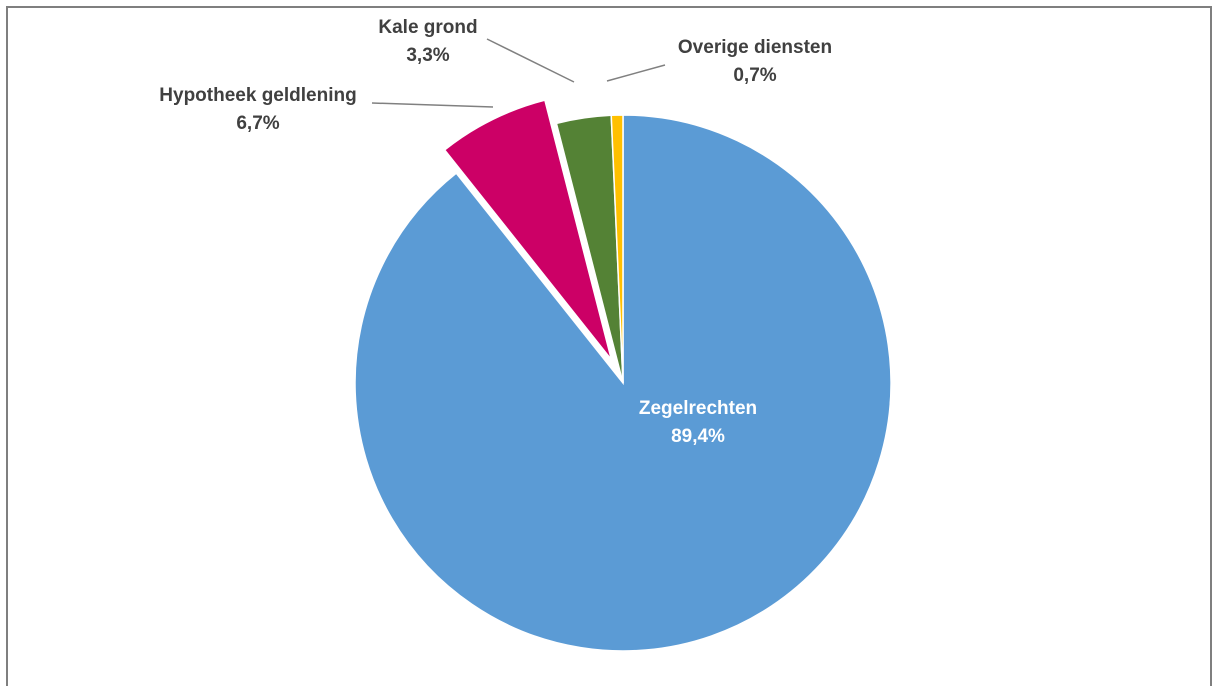 This screenshot has width=1212, height=686. Describe the element at coordinates (754, 75) in the screenshot. I see `slice-percent-label: 0,7%` at that location.